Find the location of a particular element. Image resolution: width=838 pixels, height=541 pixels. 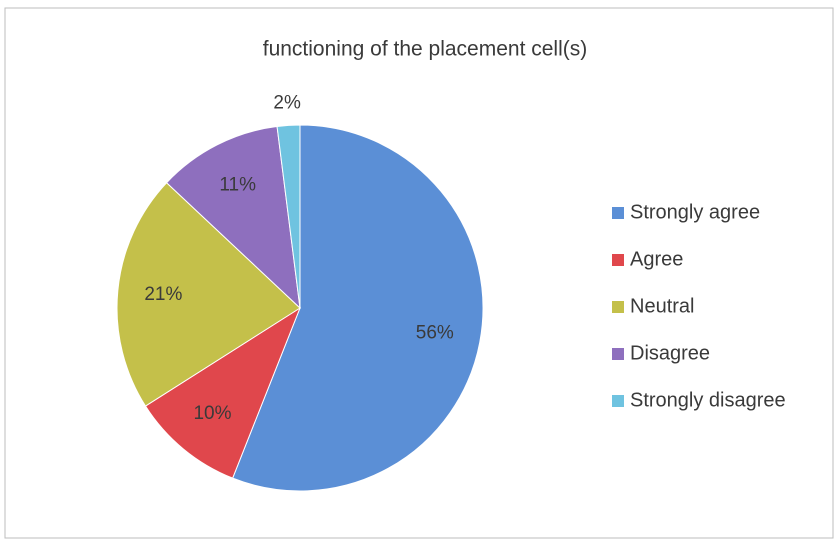

data-label: 56% is located at coordinates (435, 333).